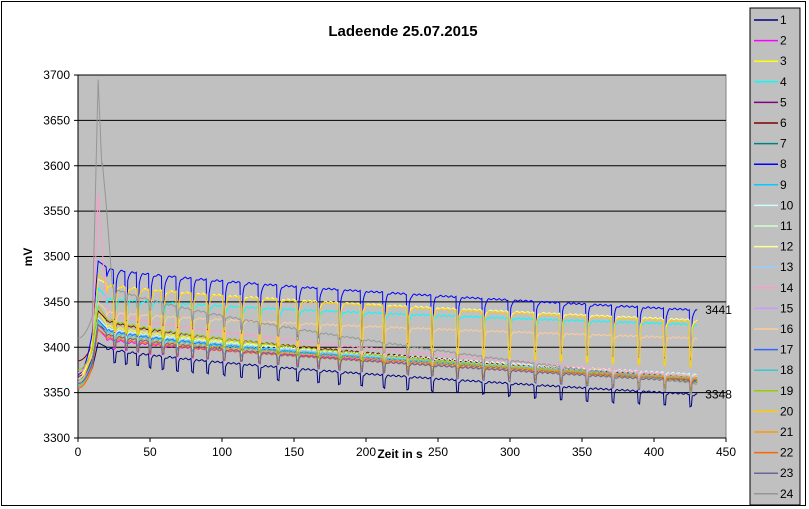 This screenshot has height=509, width=809. Describe the element at coordinates (783, 185) in the screenshot. I see `legend-label-9: 9` at that location.